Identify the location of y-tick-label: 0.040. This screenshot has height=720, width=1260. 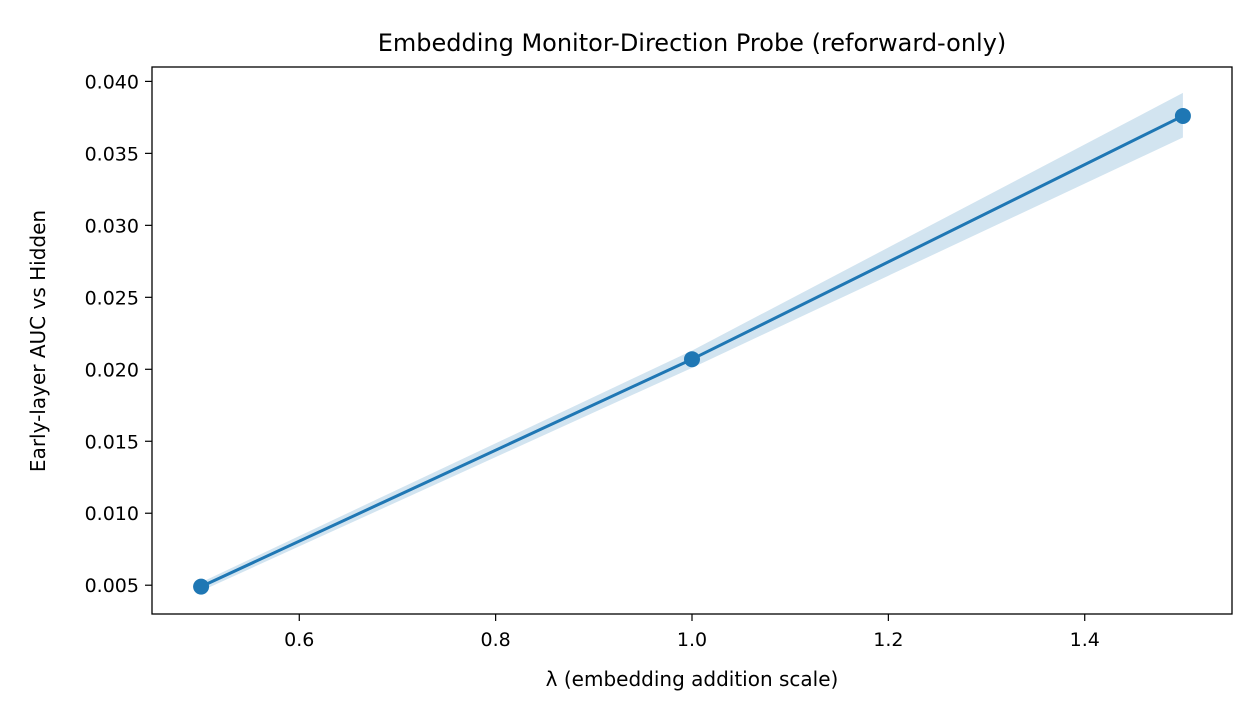
(112, 82).